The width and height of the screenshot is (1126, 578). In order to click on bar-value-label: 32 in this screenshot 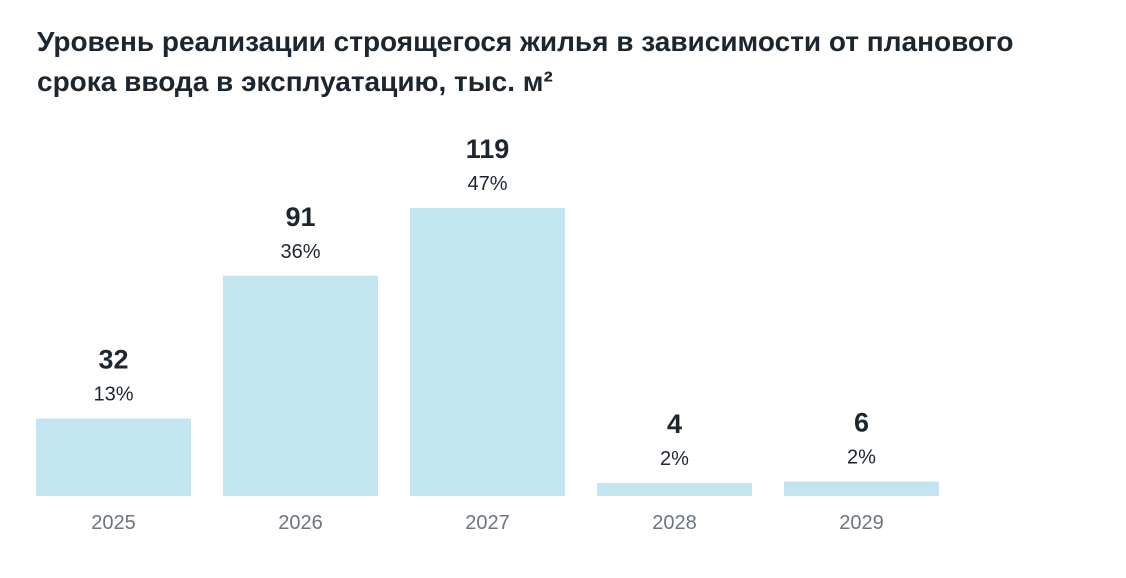, I will do `click(113, 360)`.